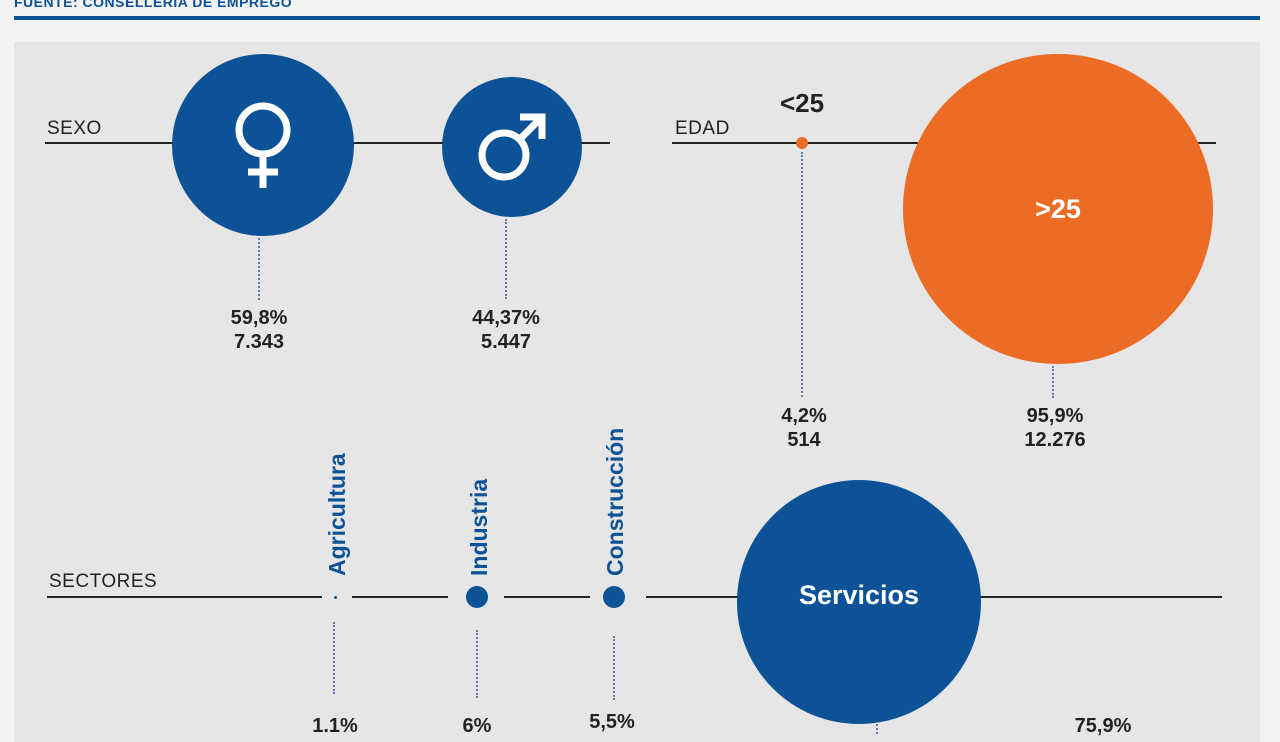 The height and width of the screenshot is (742, 1280). I want to click on under25-value: 4,2% 514, so click(804, 428).